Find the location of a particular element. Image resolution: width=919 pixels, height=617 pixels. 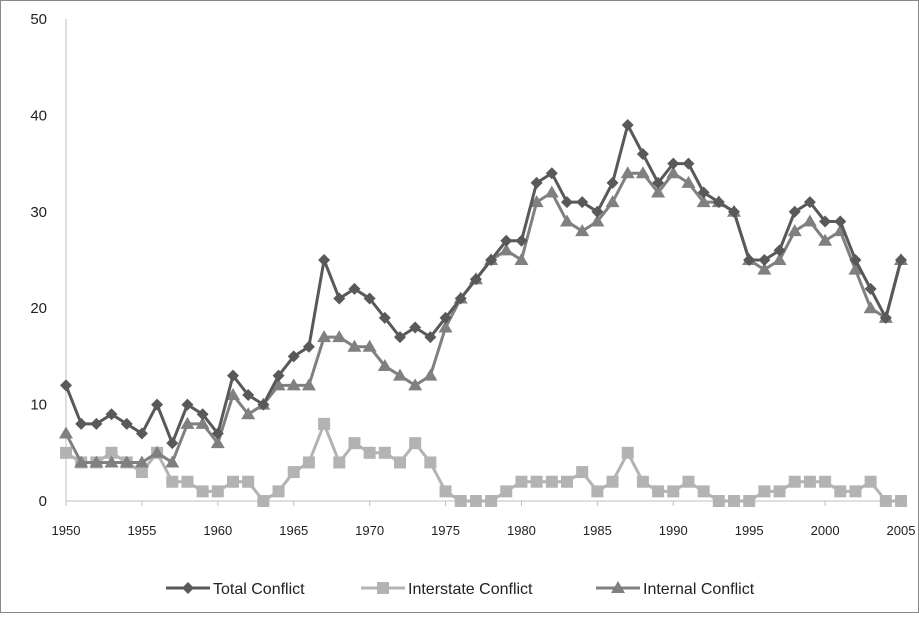

x-tick-label: 1980 is located at coordinates (521, 530).